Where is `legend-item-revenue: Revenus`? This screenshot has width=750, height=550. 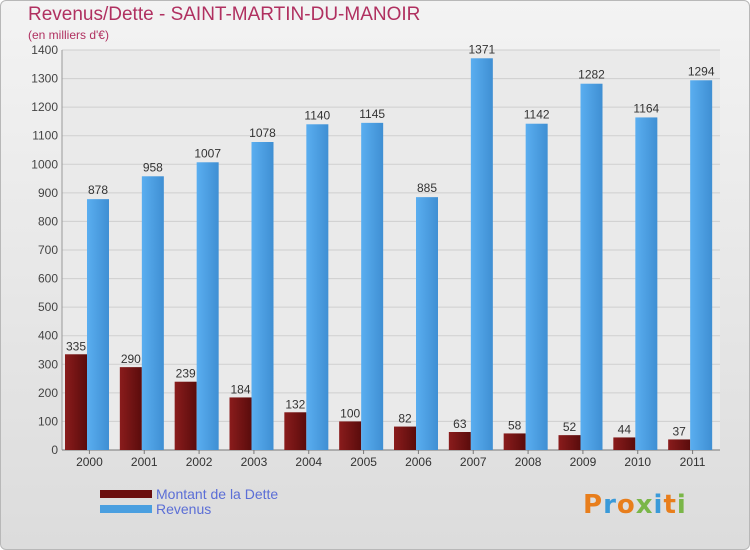 legend-item-revenue: Revenus is located at coordinates (189, 508).